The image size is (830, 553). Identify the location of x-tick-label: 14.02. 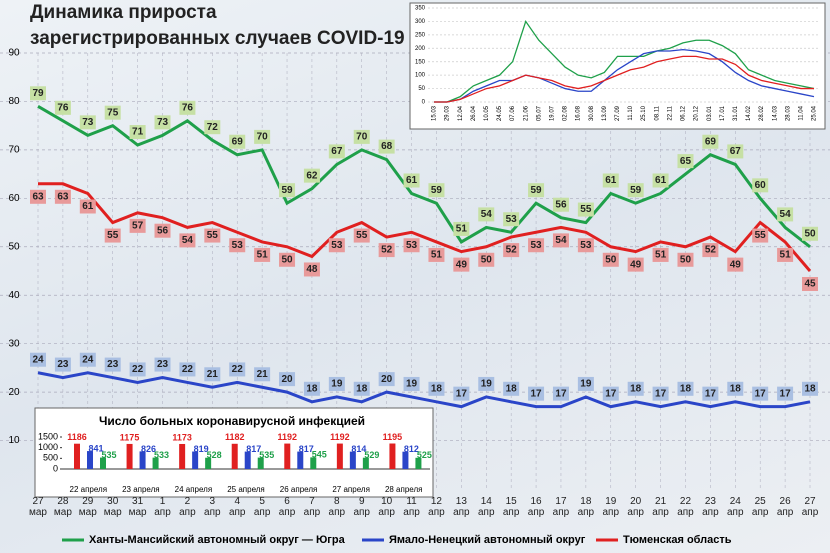
(749, 113).